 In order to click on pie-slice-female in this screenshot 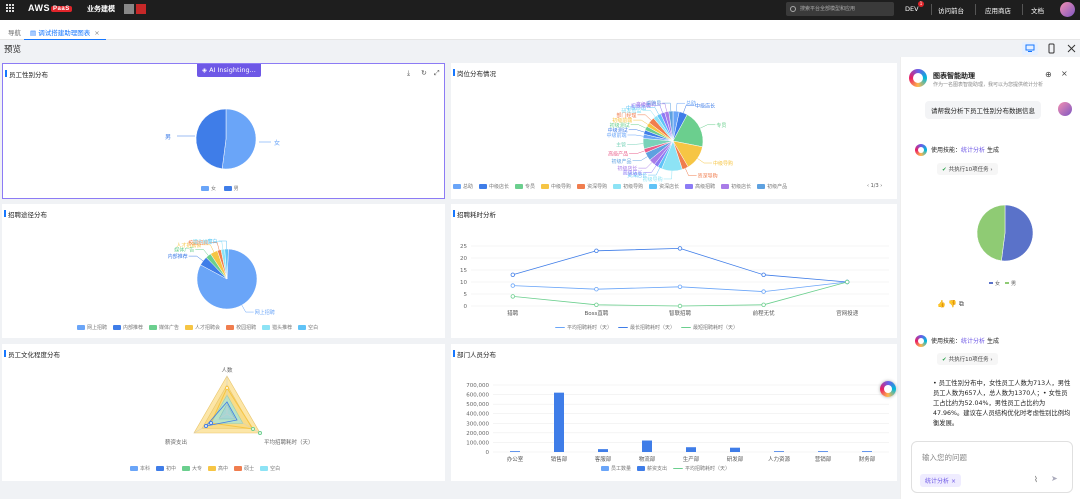, I will do `click(239, 139)`.